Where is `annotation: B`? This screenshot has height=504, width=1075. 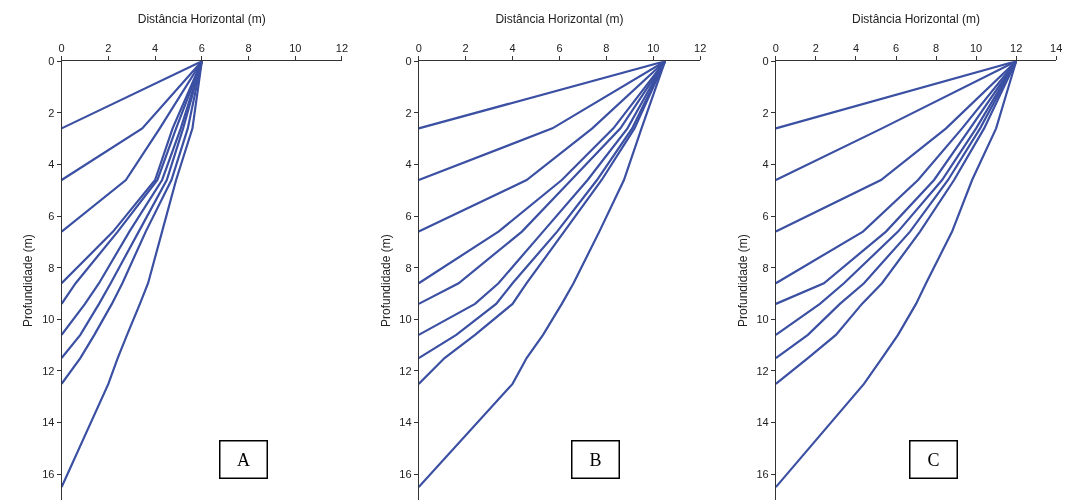 annotation: B is located at coordinates (595, 459).